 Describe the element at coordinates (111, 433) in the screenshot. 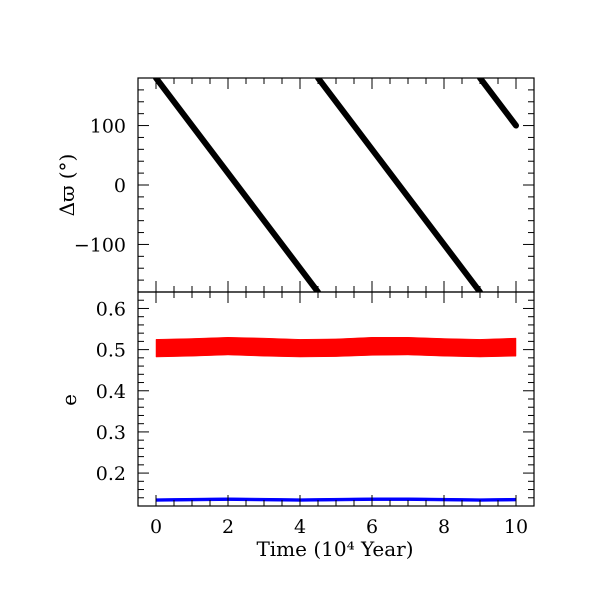

I see `bottom-y-tick-label: 0.3` at that location.